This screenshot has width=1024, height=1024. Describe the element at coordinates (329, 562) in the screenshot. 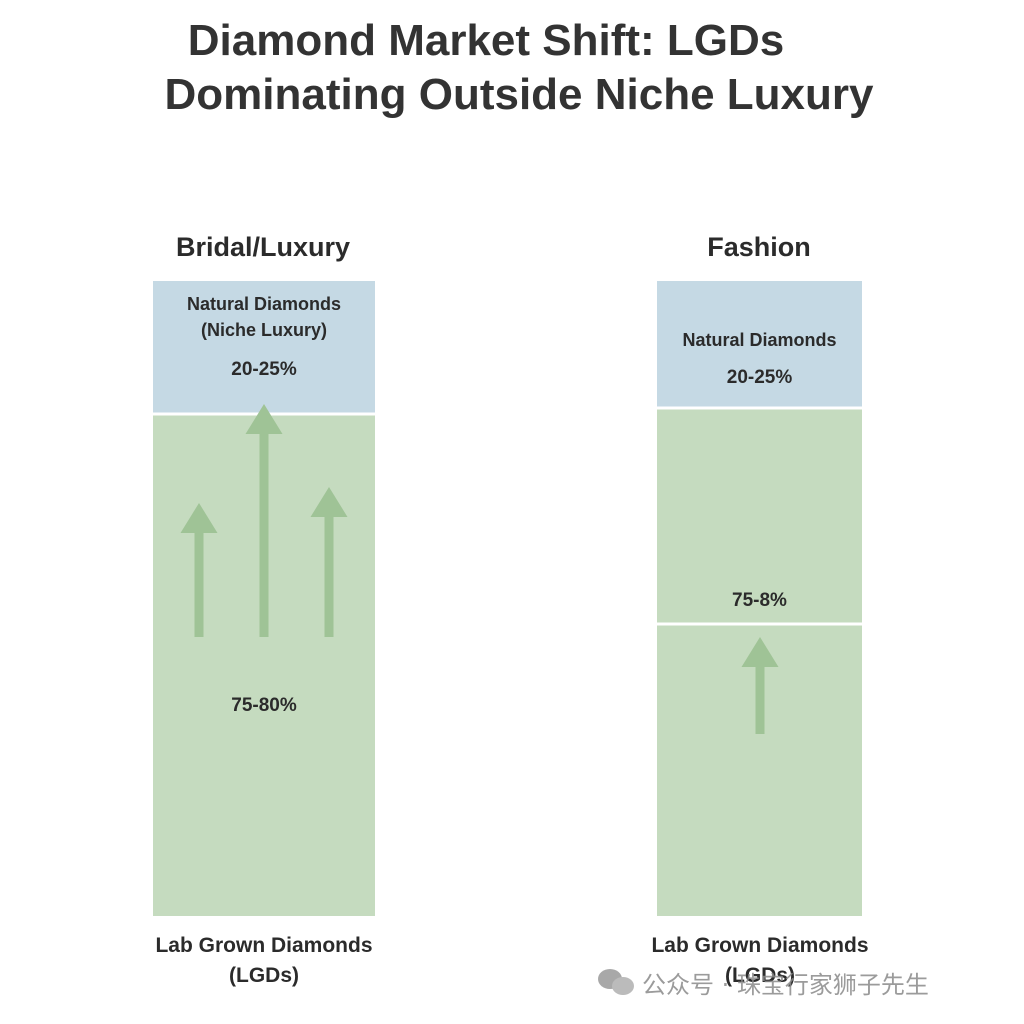

I see `growth-arrow-bridal-right` at that location.